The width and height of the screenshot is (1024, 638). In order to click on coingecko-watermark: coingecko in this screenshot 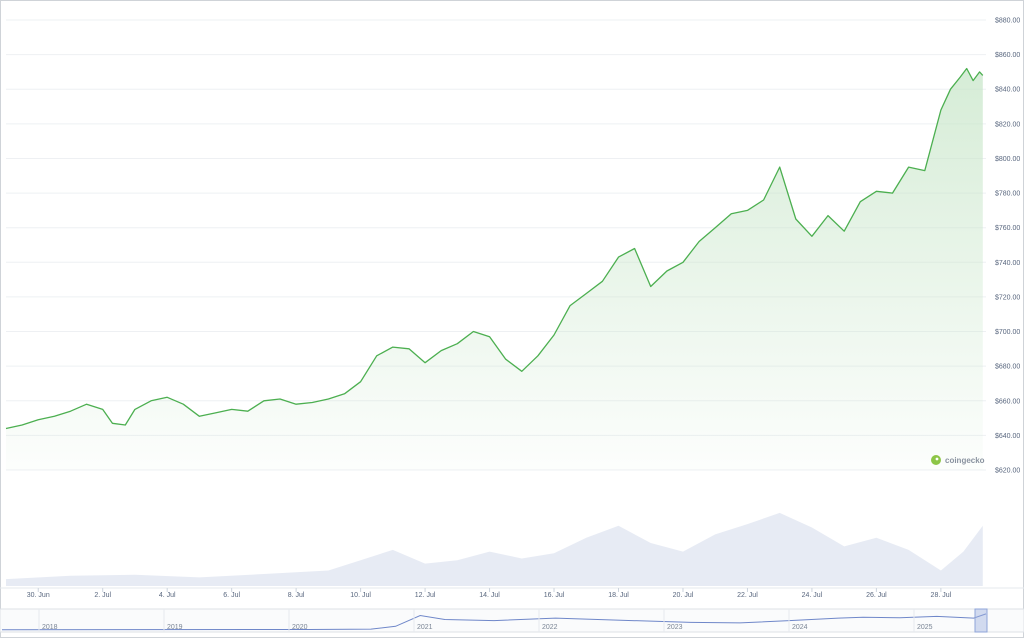, I will do `click(958, 460)`.